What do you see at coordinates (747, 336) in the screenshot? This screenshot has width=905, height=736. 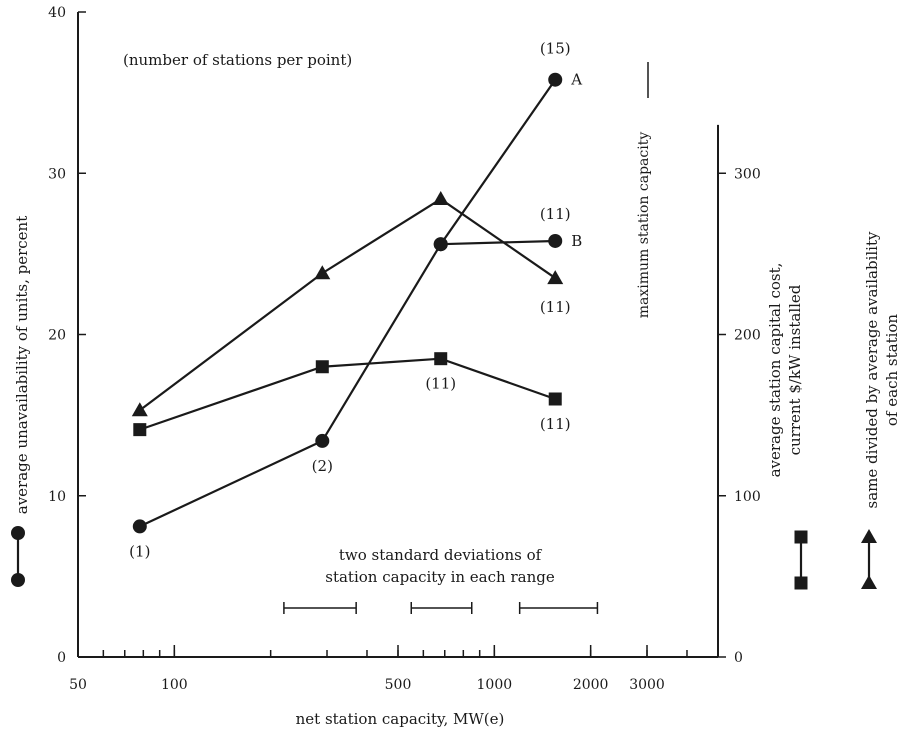 I see `right-y-tick-label: 200` at bounding box center [747, 336].